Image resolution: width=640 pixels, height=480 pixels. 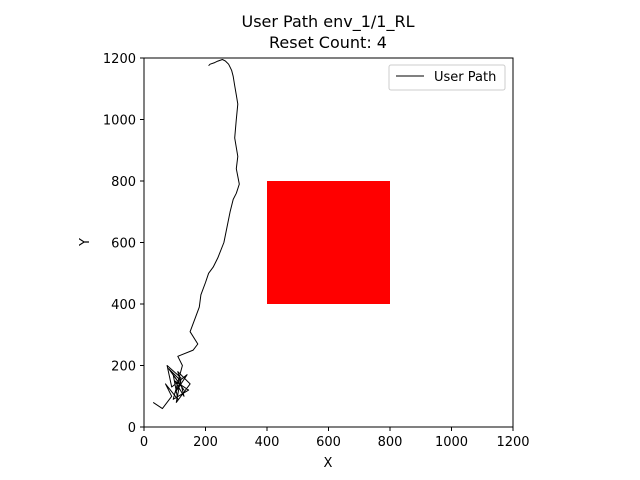 I want to click on obstacle-rect, so click(x=328, y=242).